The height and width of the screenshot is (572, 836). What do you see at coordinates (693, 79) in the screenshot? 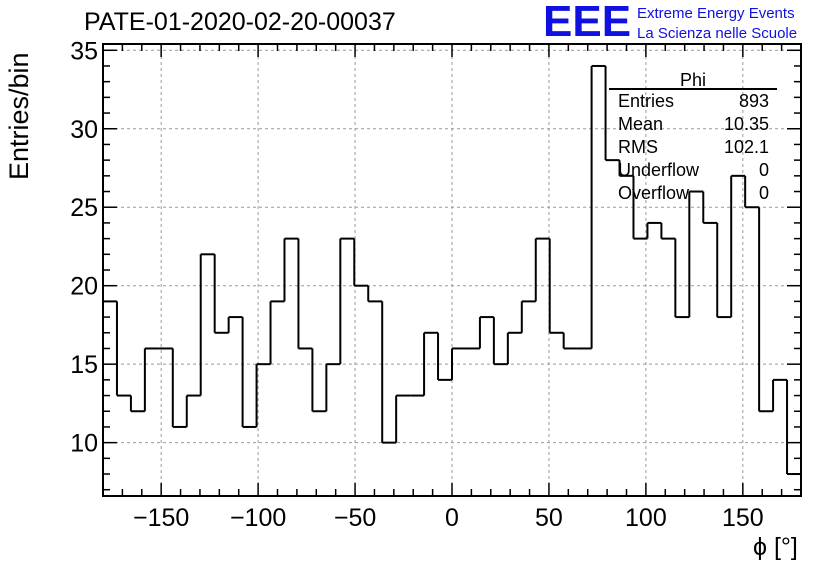
I see `stats-histogram-name: Phi` at bounding box center [693, 79].